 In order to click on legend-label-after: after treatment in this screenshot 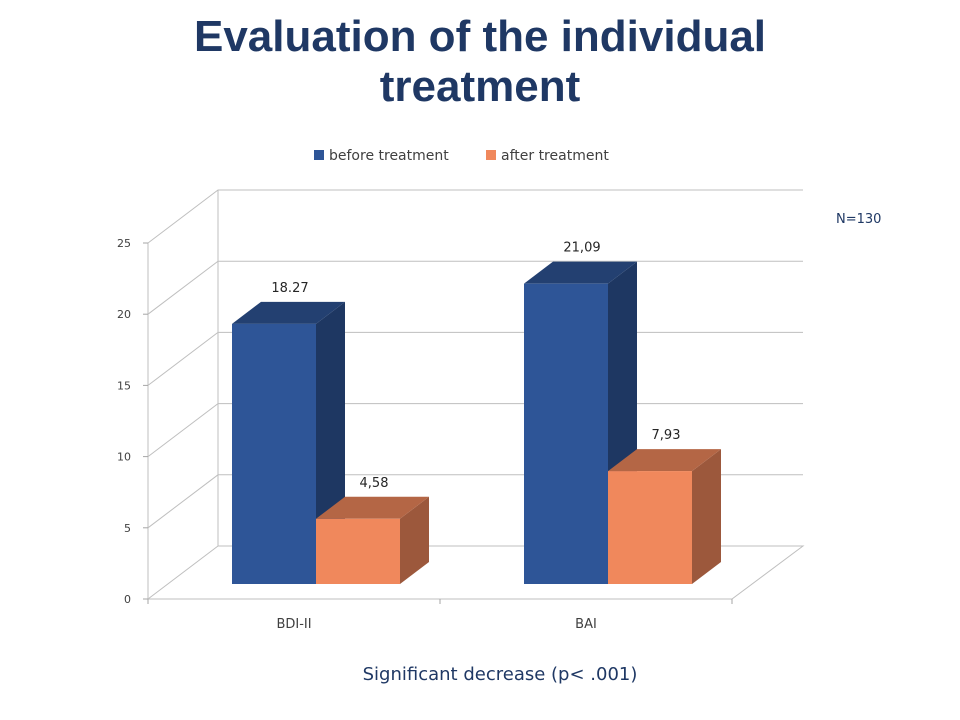, I will do `click(555, 156)`.